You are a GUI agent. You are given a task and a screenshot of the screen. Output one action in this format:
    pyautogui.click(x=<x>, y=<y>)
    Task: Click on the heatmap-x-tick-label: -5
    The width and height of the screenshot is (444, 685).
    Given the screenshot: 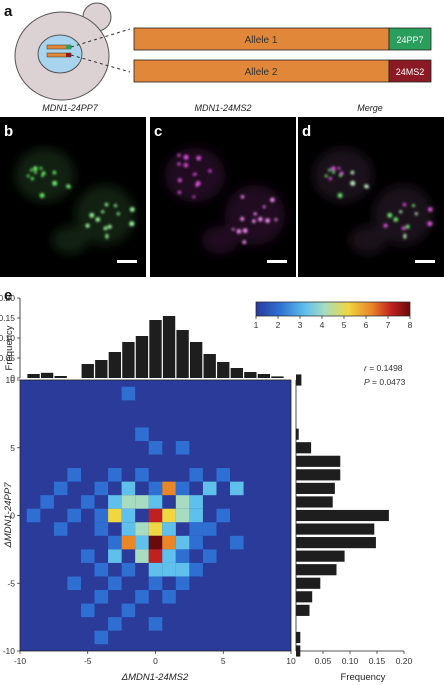 What is the action you would take?
    pyautogui.click(x=88, y=661)
    